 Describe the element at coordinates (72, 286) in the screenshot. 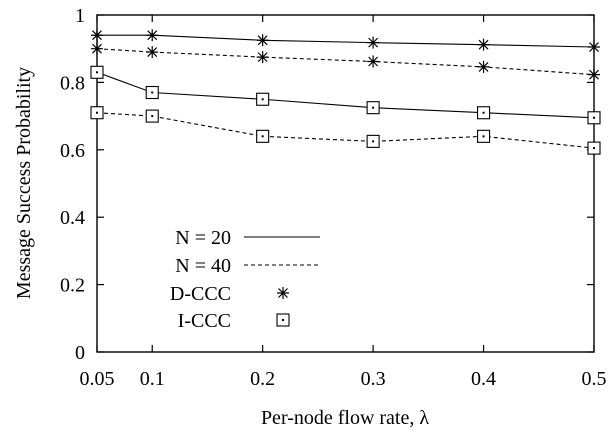

I see `y-tick-label: 0.2` at that location.